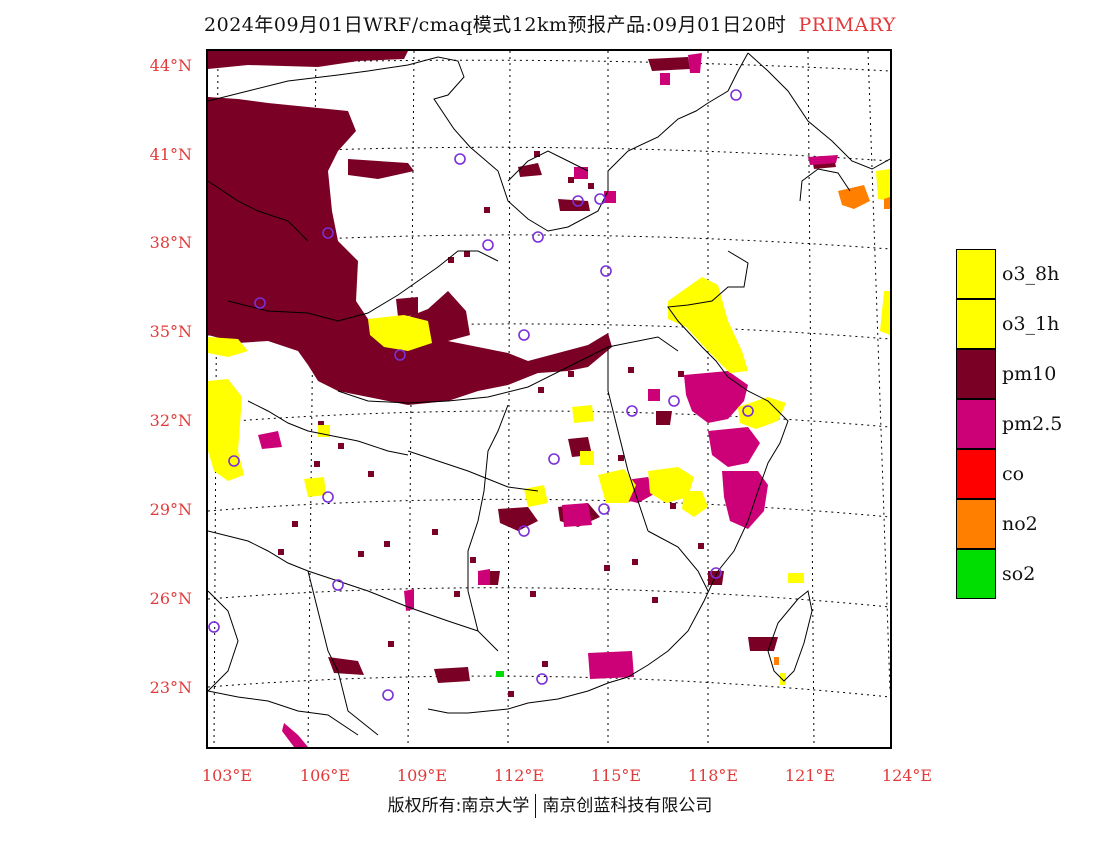 The image size is (1100, 850). What do you see at coordinates (458, 806) in the screenshot?
I see `copyright-owner: 版权所有:南京大学` at bounding box center [458, 806].